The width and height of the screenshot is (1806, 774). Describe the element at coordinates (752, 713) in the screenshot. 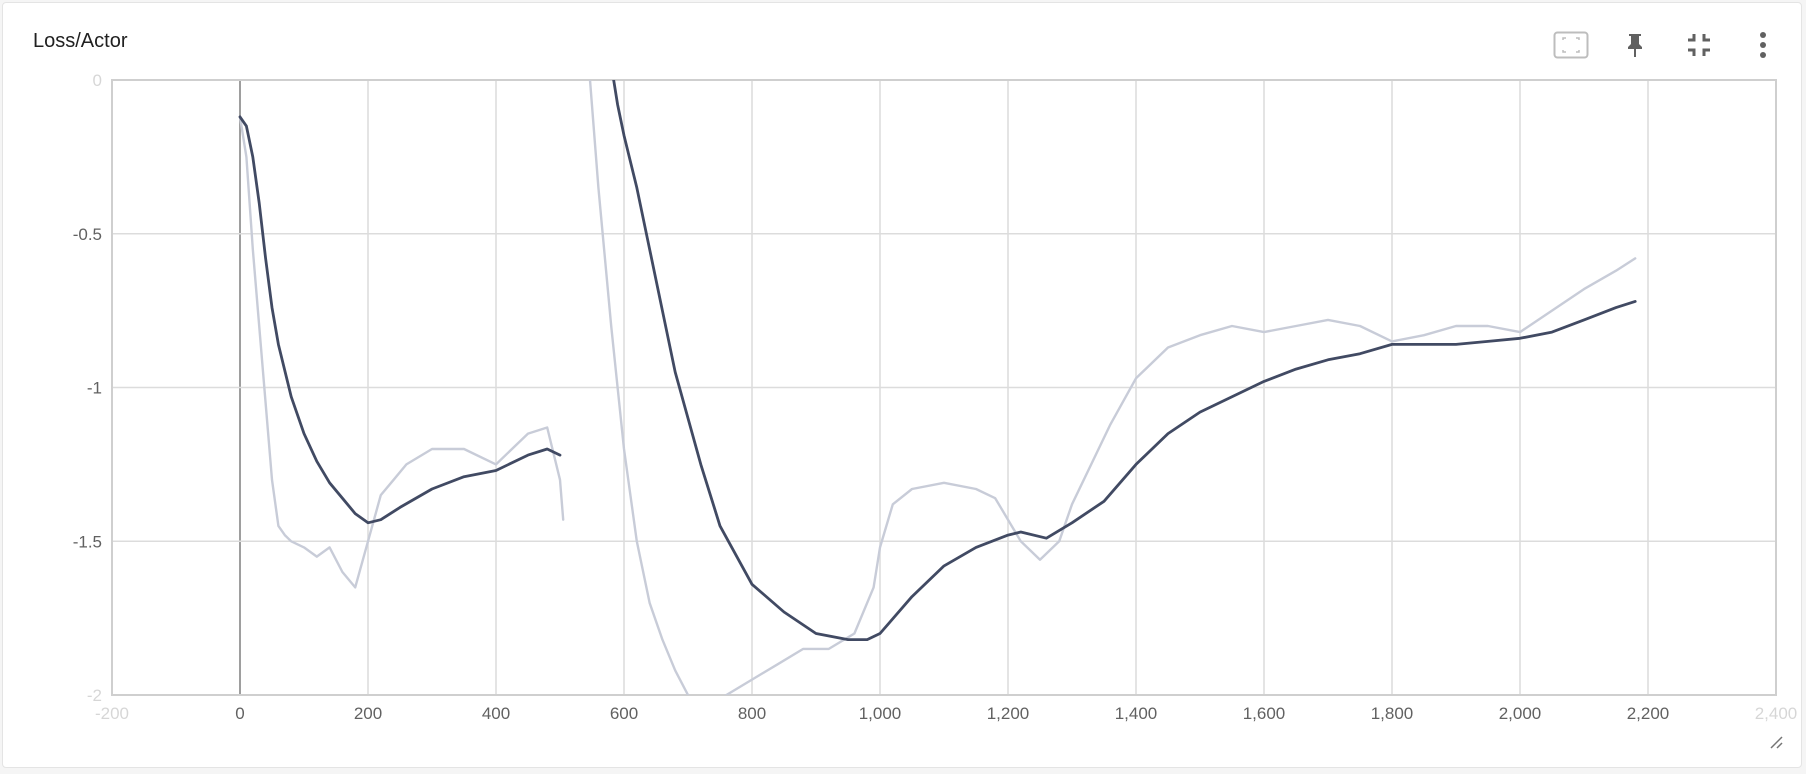

I see `x-tick-label: 800` at that location.